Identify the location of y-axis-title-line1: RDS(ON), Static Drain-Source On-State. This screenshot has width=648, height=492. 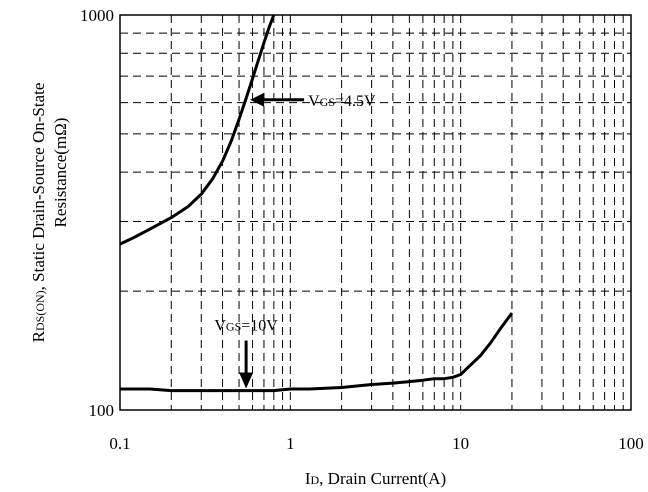
(38, 213).